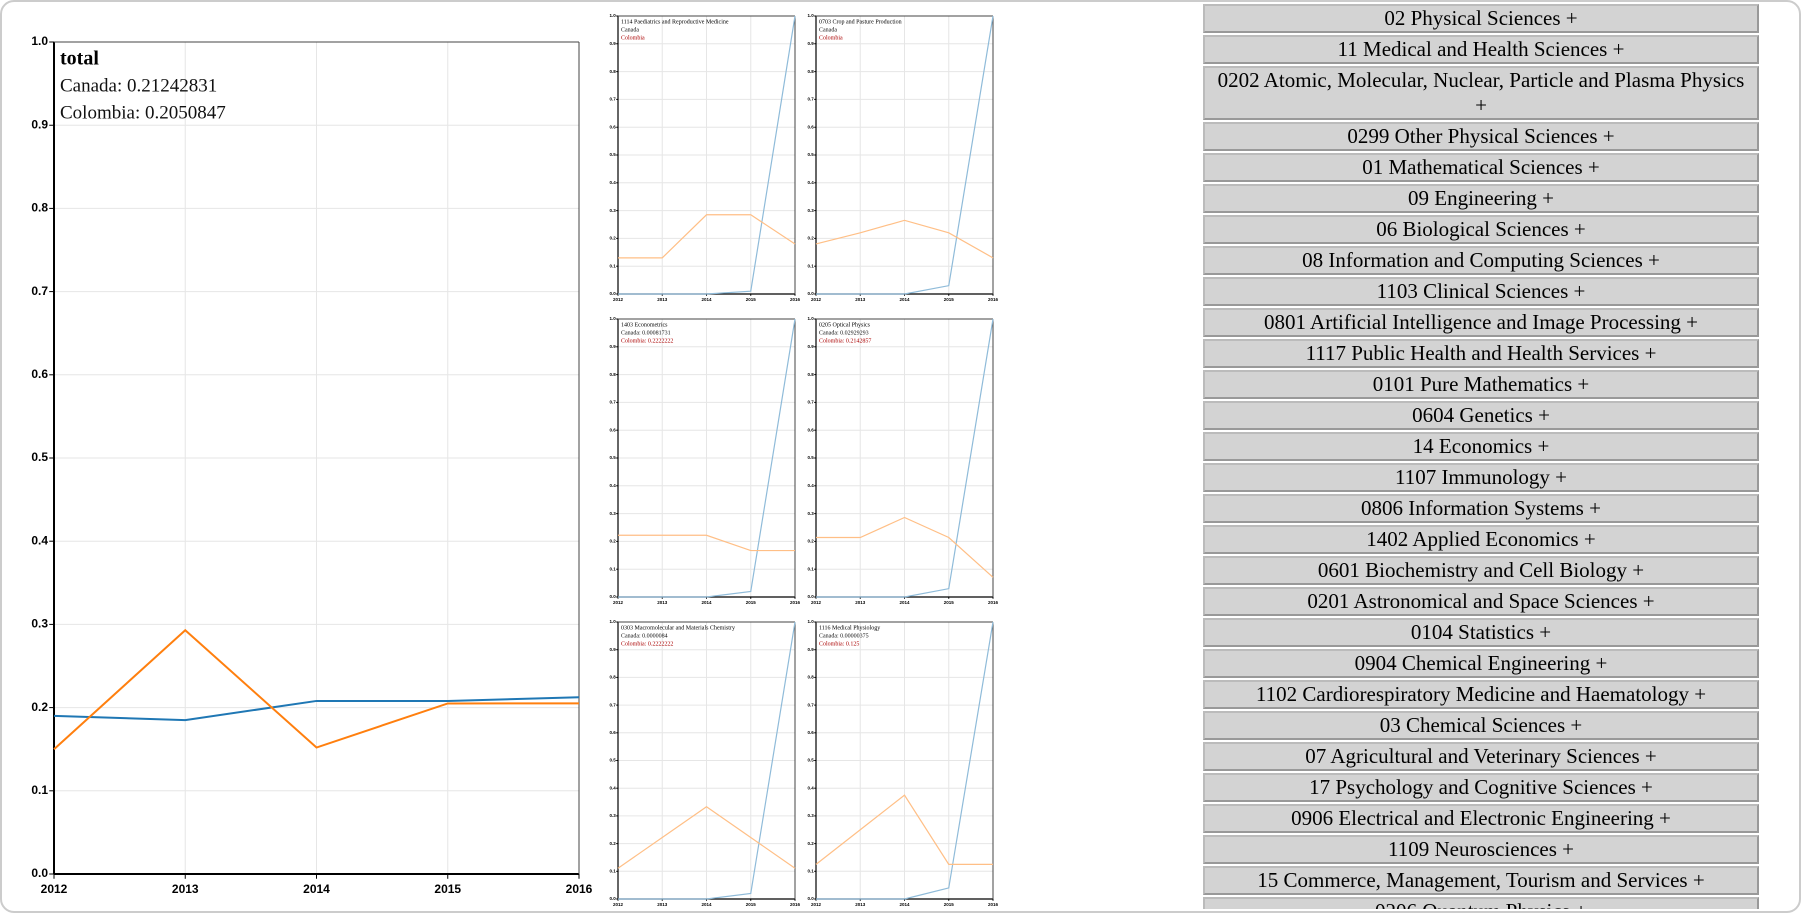 This screenshot has height=913, width=1801. I want to click on legend-entry: Colombia: 0.2050847, so click(143, 112).